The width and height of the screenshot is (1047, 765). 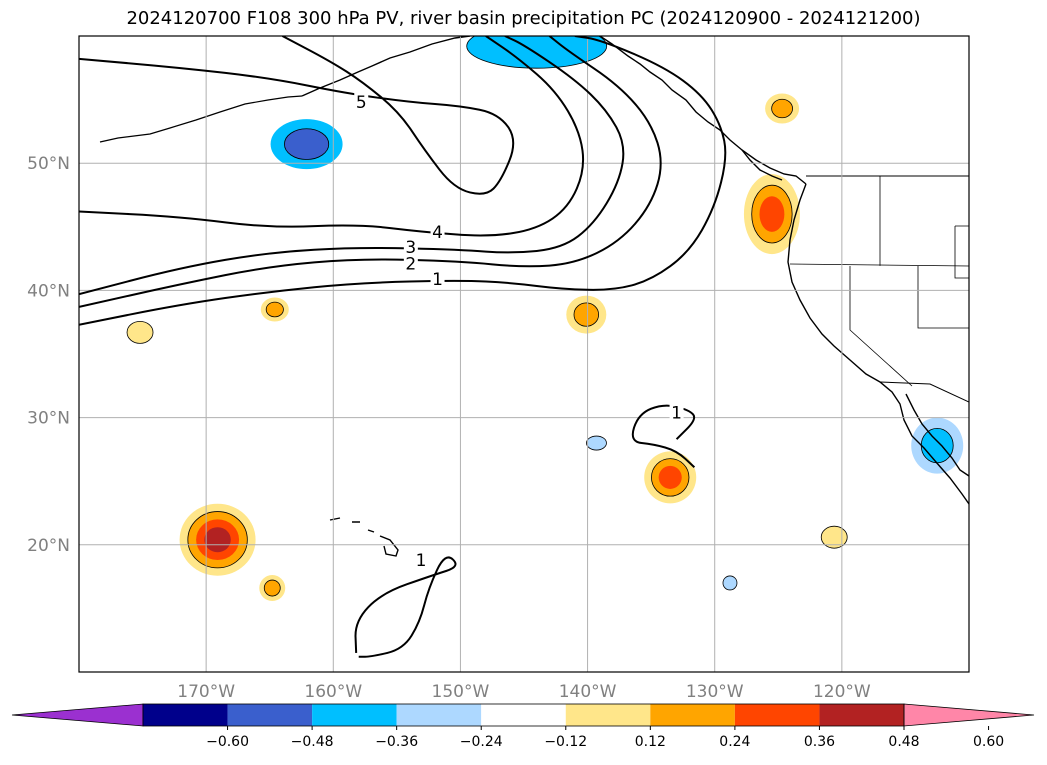 What do you see at coordinates (565, 742) in the screenshot?
I see `colorbar-tick-label: −0.12` at bounding box center [565, 742].